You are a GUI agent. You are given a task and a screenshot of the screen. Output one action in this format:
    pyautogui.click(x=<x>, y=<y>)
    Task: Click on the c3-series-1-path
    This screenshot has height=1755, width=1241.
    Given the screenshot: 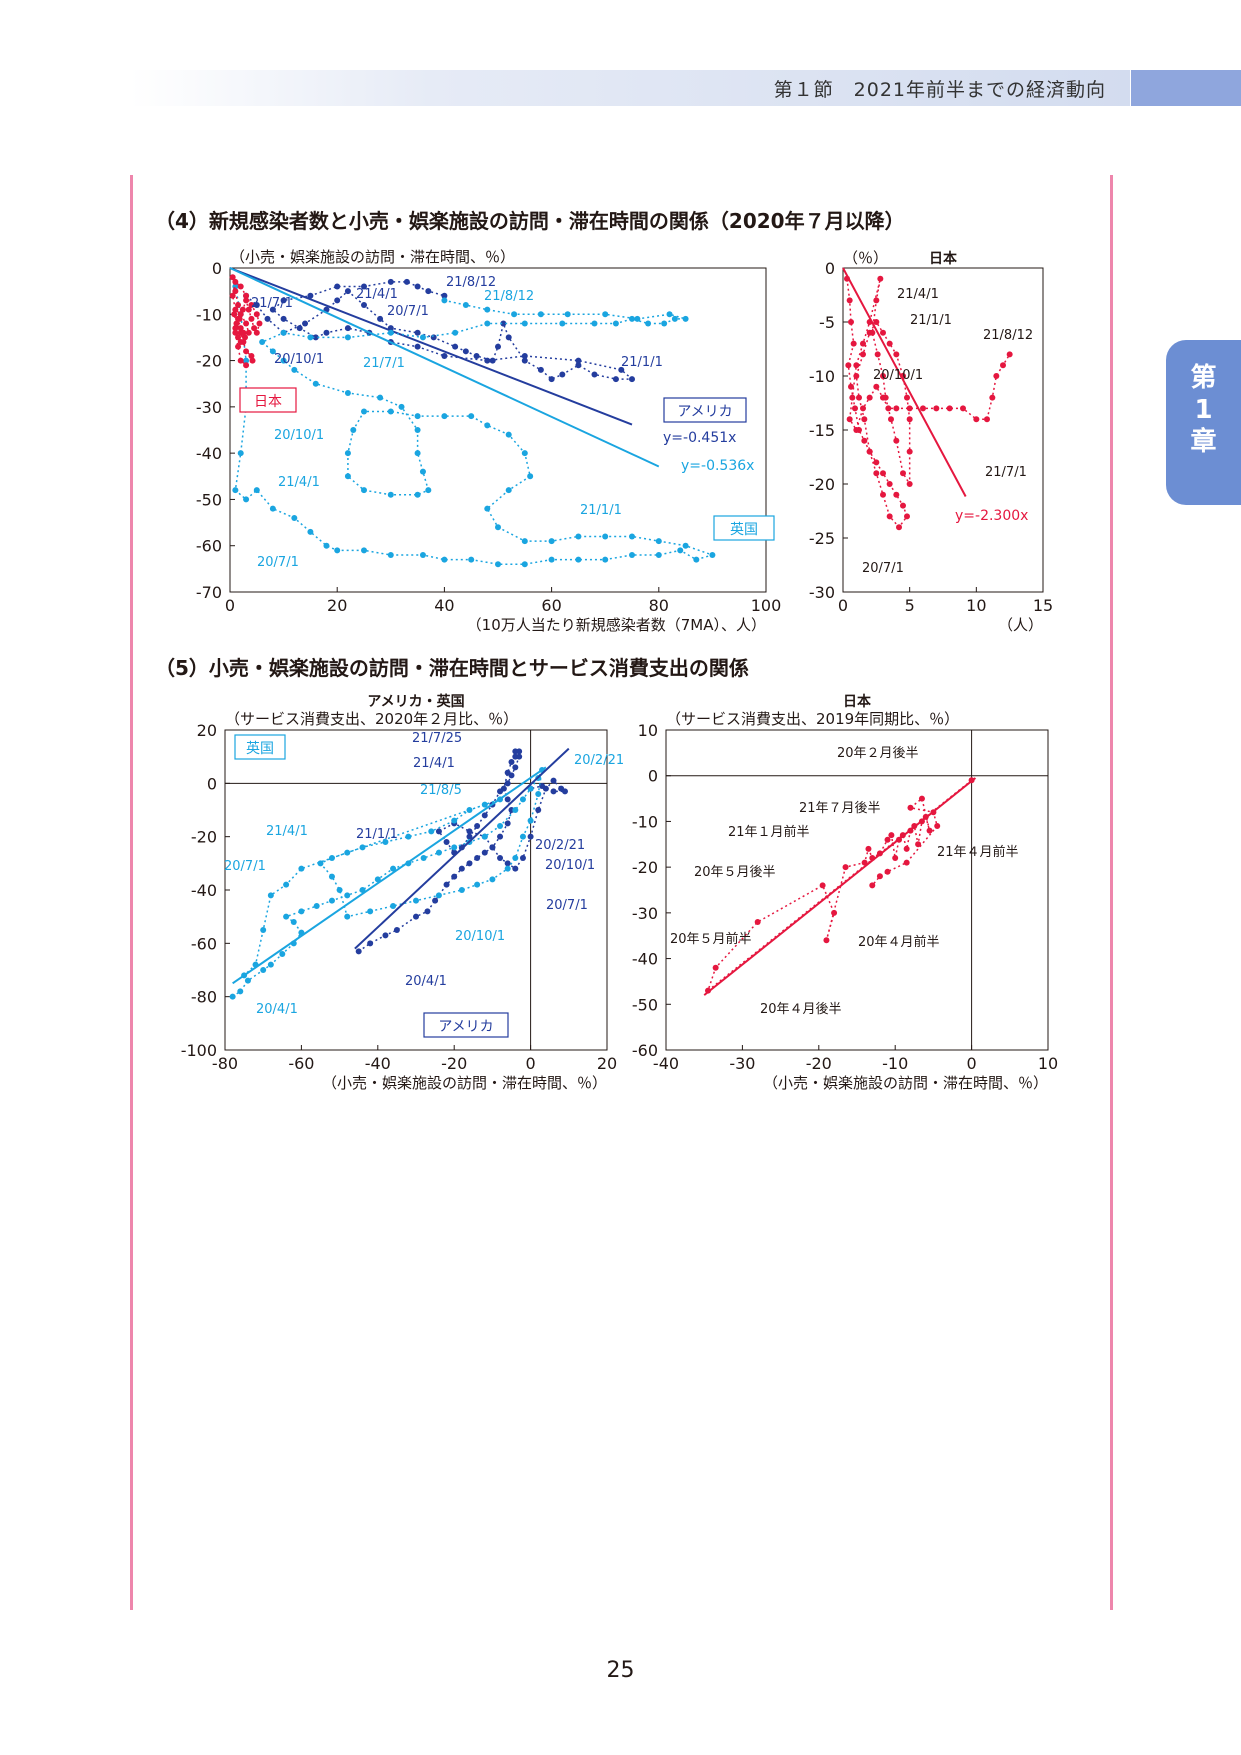 What is the action you would take?
    pyautogui.click(x=387, y=883)
    